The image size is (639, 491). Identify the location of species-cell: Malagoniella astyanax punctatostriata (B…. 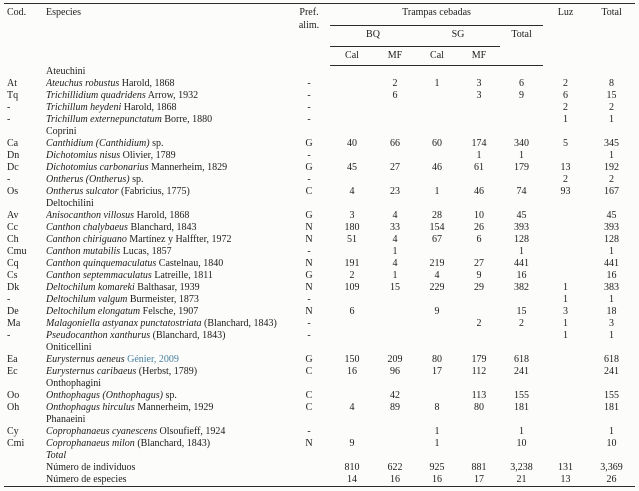
(167, 324).